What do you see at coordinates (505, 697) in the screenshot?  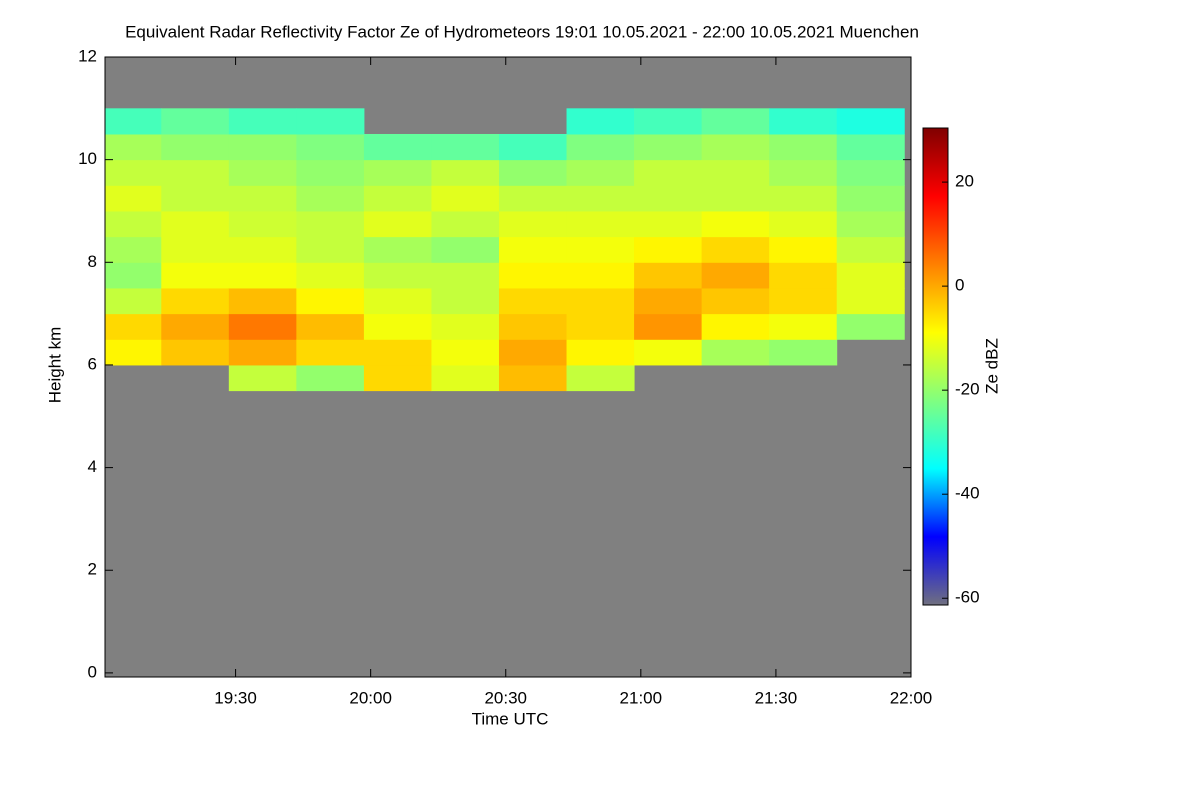 I see `x-tick-label: 20:30` at bounding box center [505, 697].